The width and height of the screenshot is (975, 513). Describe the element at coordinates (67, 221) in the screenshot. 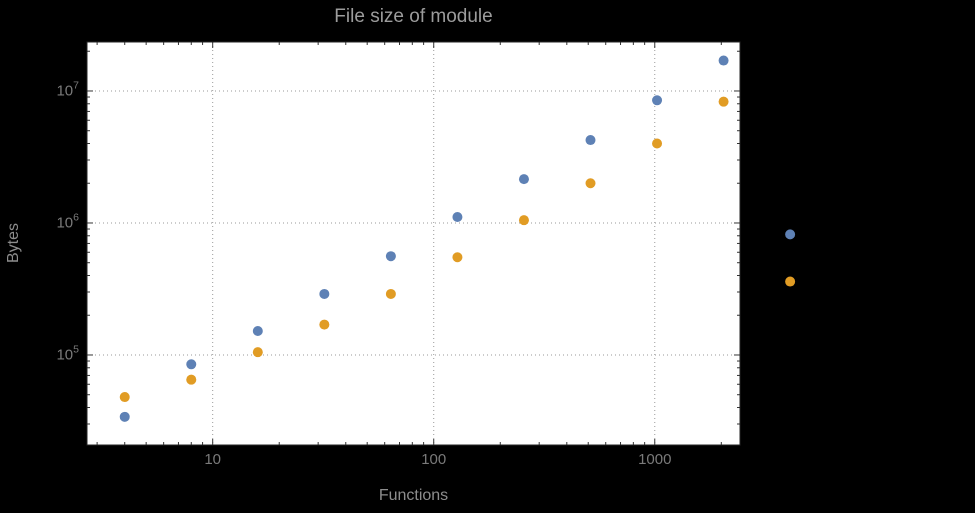

I see `y-tick-label: 10⁶` at that location.